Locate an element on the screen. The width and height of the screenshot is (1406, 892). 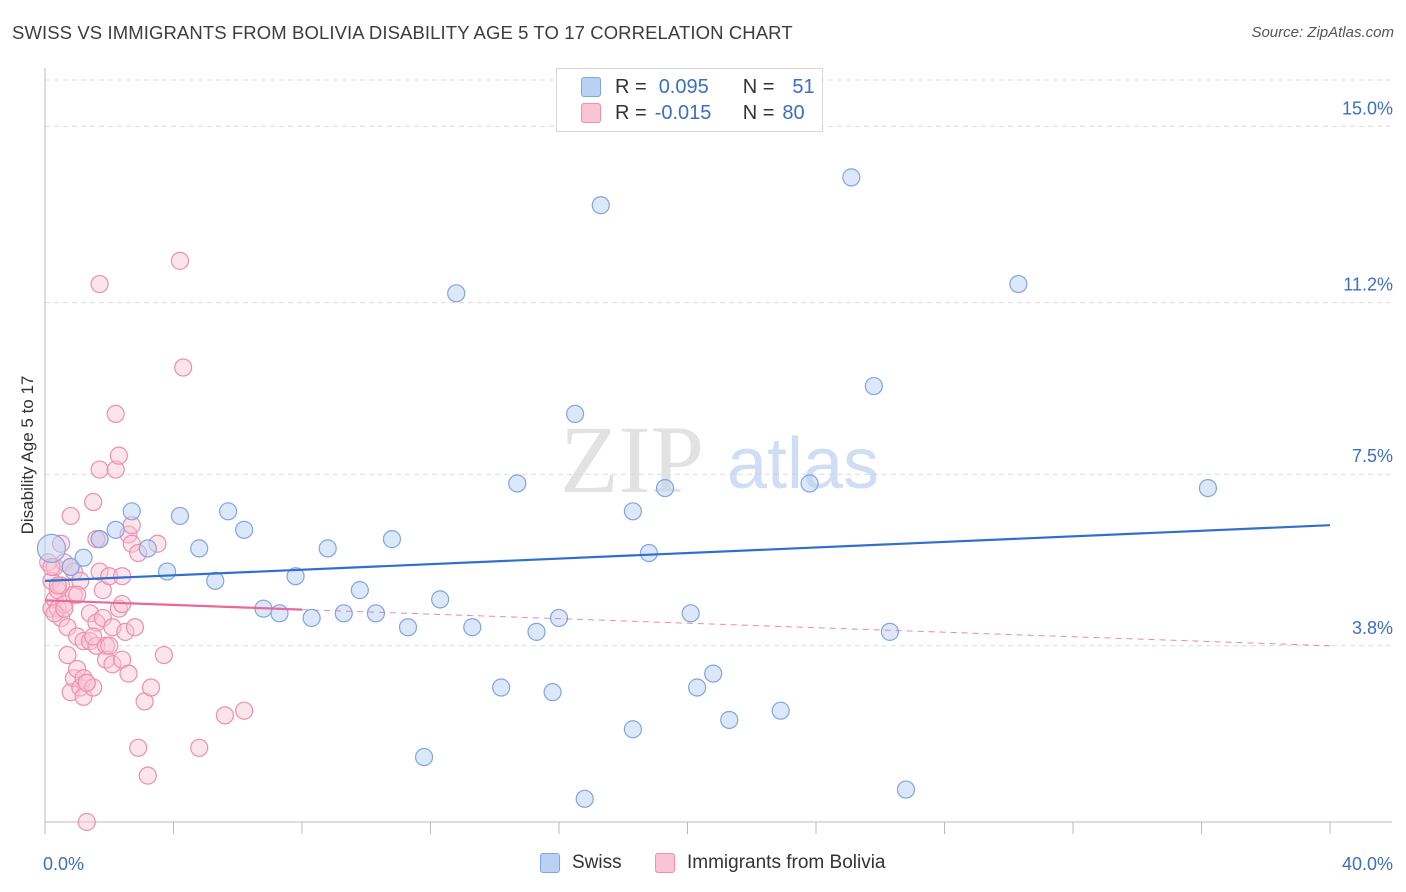
swiss-swatch is located at coordinates (591, 87).